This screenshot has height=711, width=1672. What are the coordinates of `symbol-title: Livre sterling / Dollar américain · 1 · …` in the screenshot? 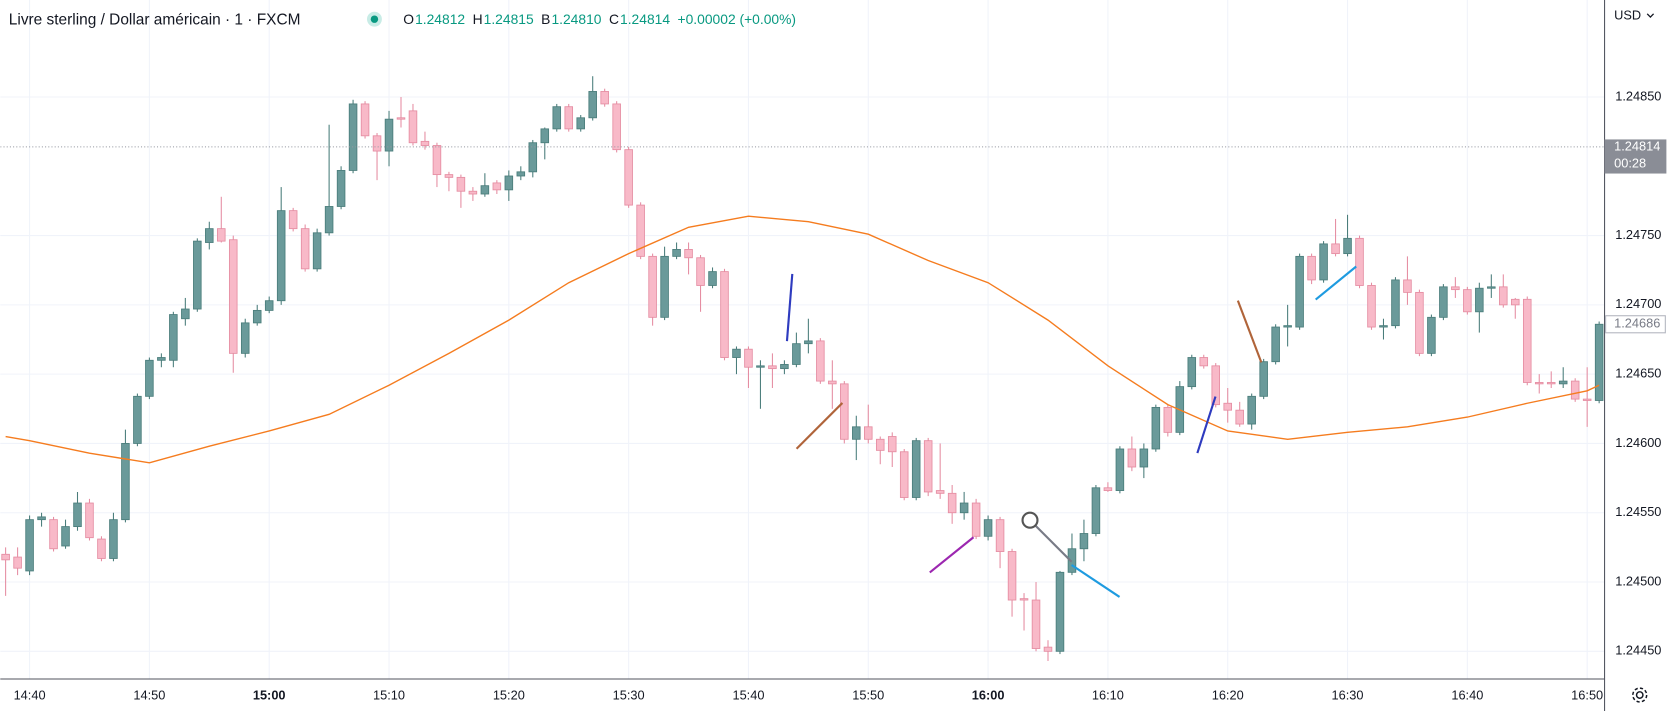 It's located at (155, 19).